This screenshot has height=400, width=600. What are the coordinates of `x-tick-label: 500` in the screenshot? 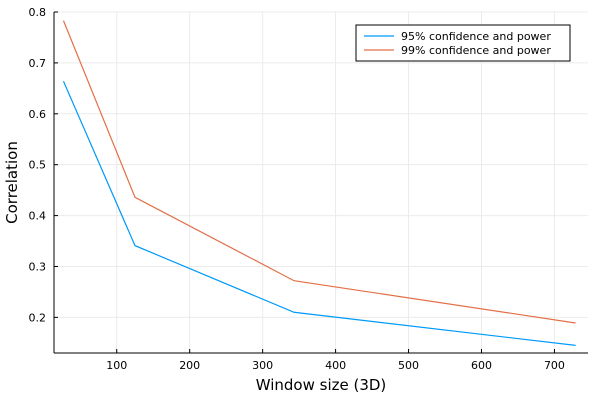 It's located at (408, 365).